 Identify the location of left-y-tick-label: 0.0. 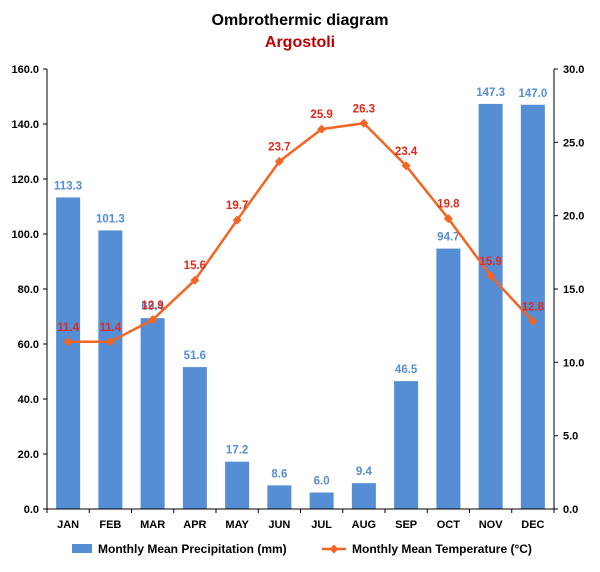
(31, 510).